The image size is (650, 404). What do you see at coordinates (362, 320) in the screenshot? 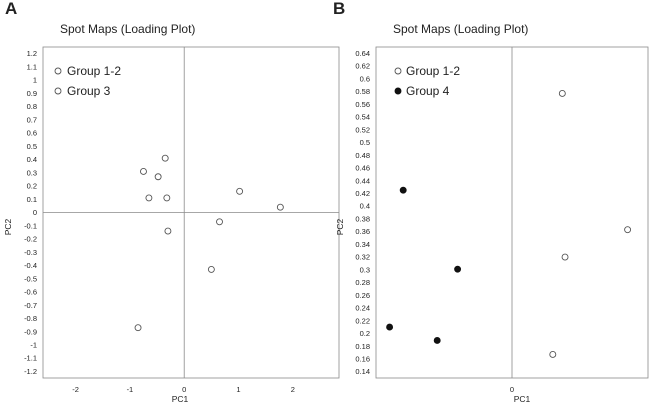
I see `panel-b-y-tick-label: 0.22` at bounding box center [362, 320].